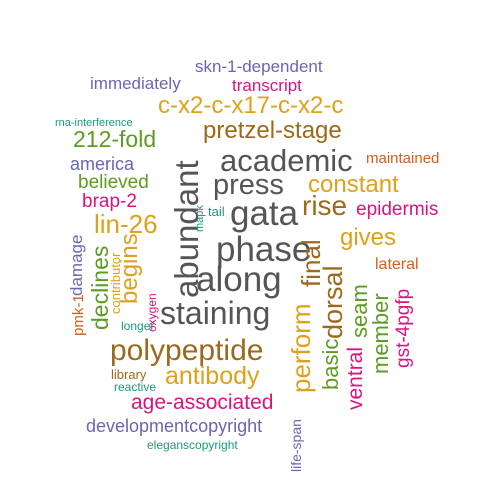 This screenshot has height=500, width=500. What do you see at coordinates (403, 328) in the screenshot?
I see `word-gst-4pgfp: gst-4pgfp` at bounding box center [403, 328].